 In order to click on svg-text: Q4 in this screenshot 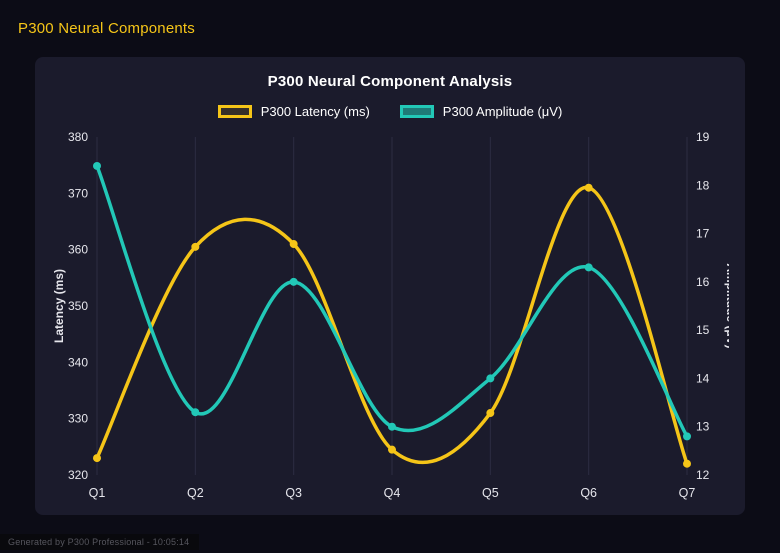, I will do `click(392, 493)`.